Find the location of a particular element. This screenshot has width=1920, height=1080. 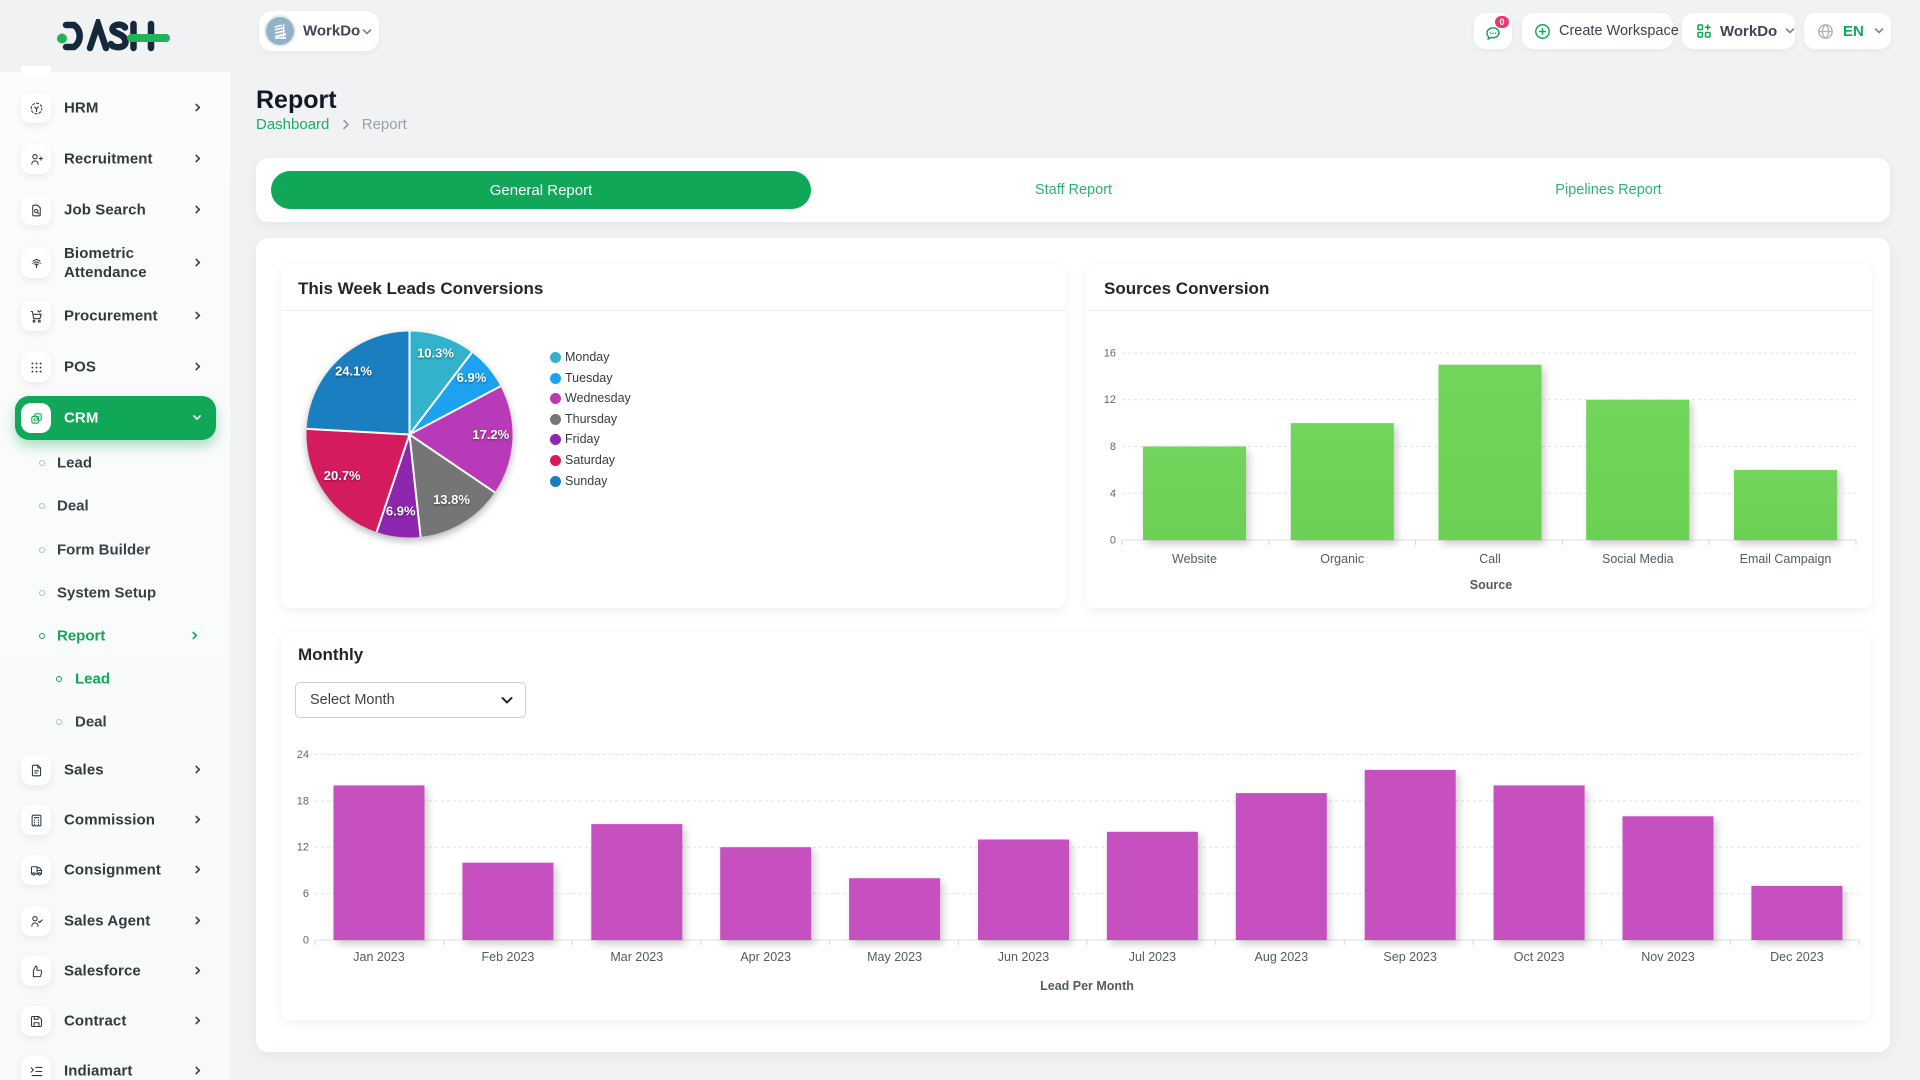

svg-text: 24.1% is located at coordinates (353, 370).